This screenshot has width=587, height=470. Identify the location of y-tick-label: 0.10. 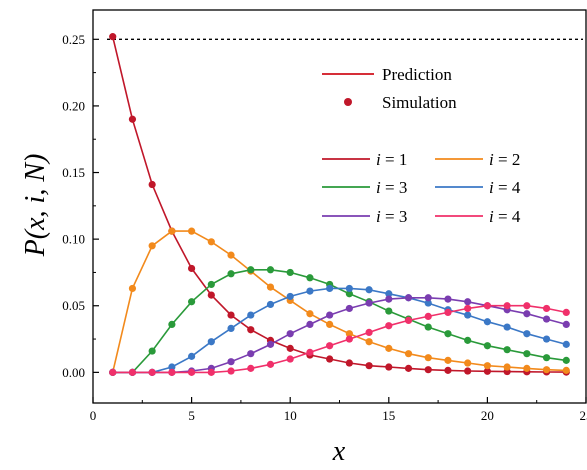
(73, 239).